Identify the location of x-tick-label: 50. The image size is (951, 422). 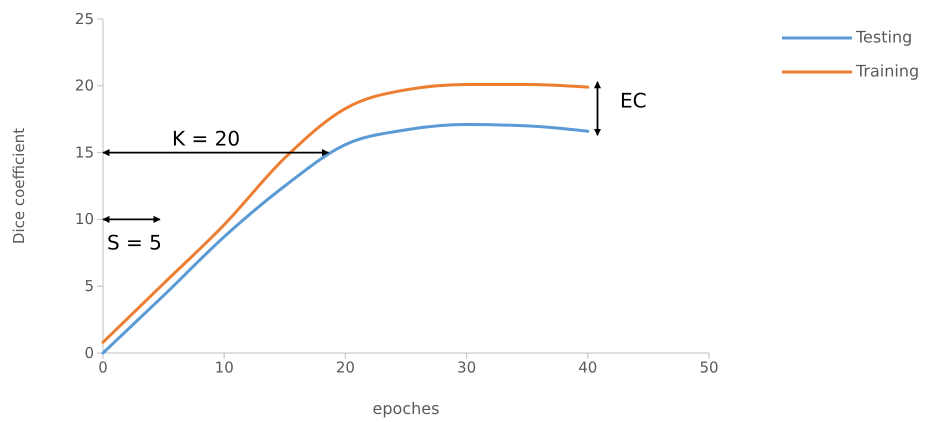
(709, 367).